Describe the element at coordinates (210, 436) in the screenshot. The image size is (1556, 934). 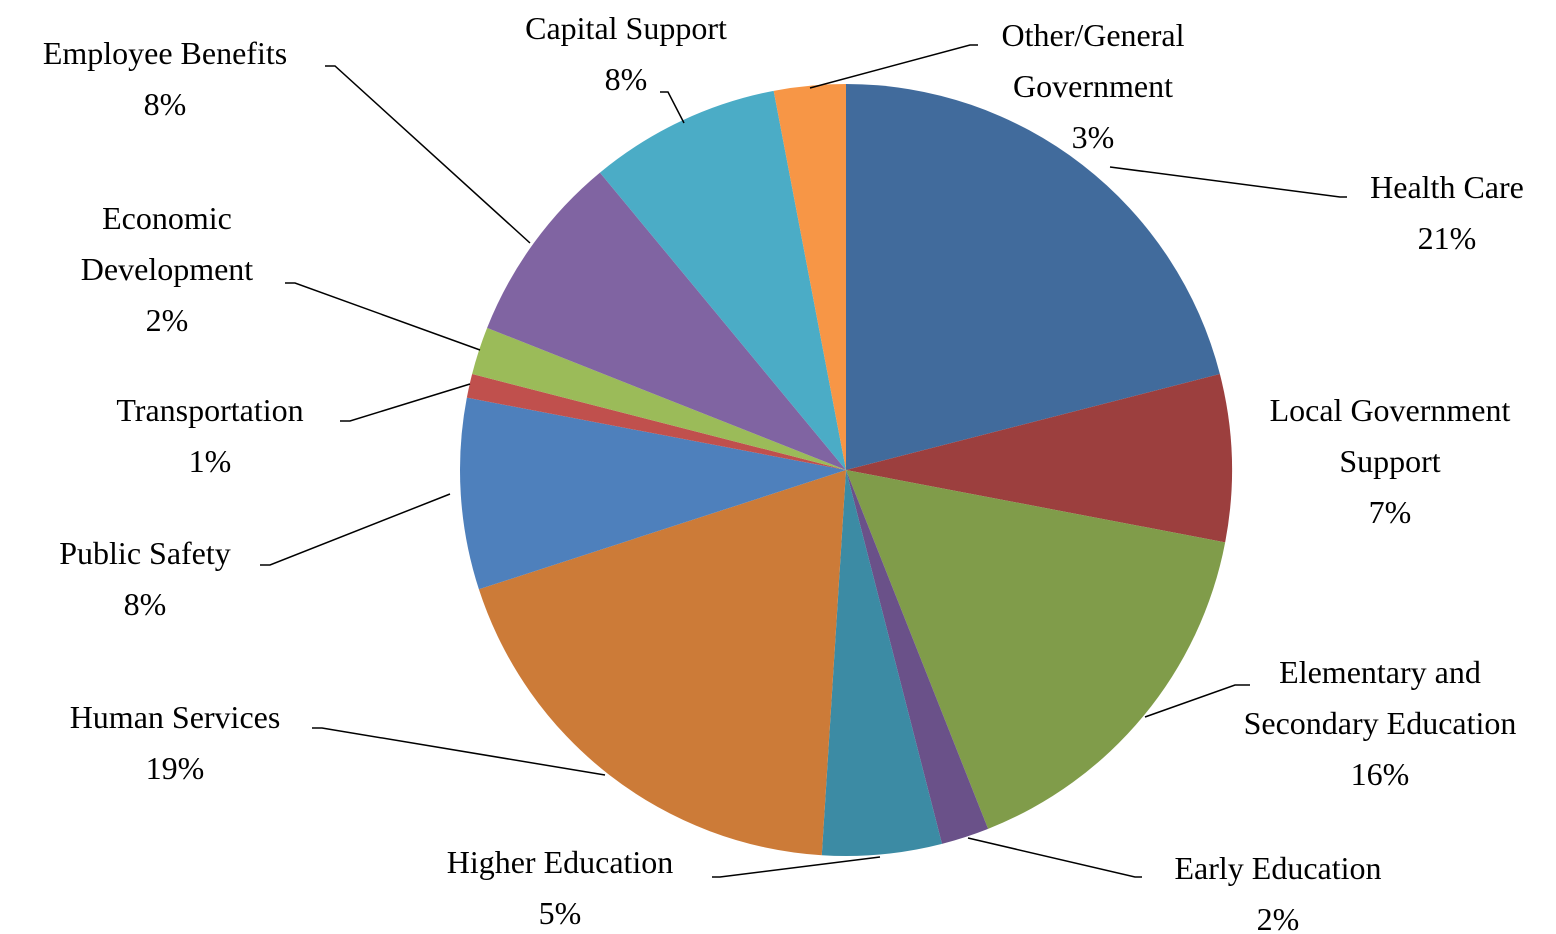
I see `slice-label: Transportation 1%` at that location.